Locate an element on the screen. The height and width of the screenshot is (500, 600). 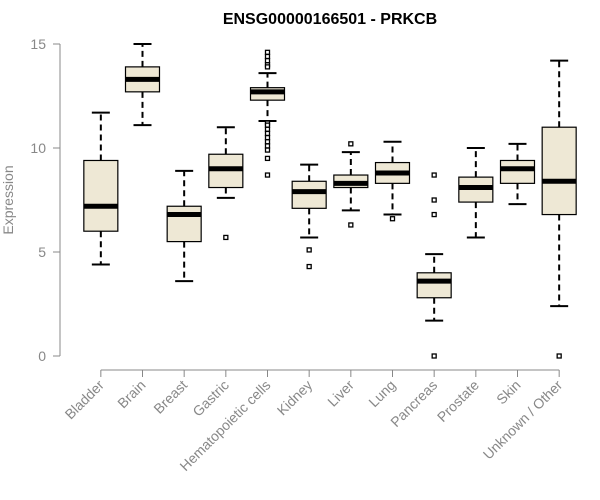
x-tick-label: Bladder is located at coordinates (85, 400).